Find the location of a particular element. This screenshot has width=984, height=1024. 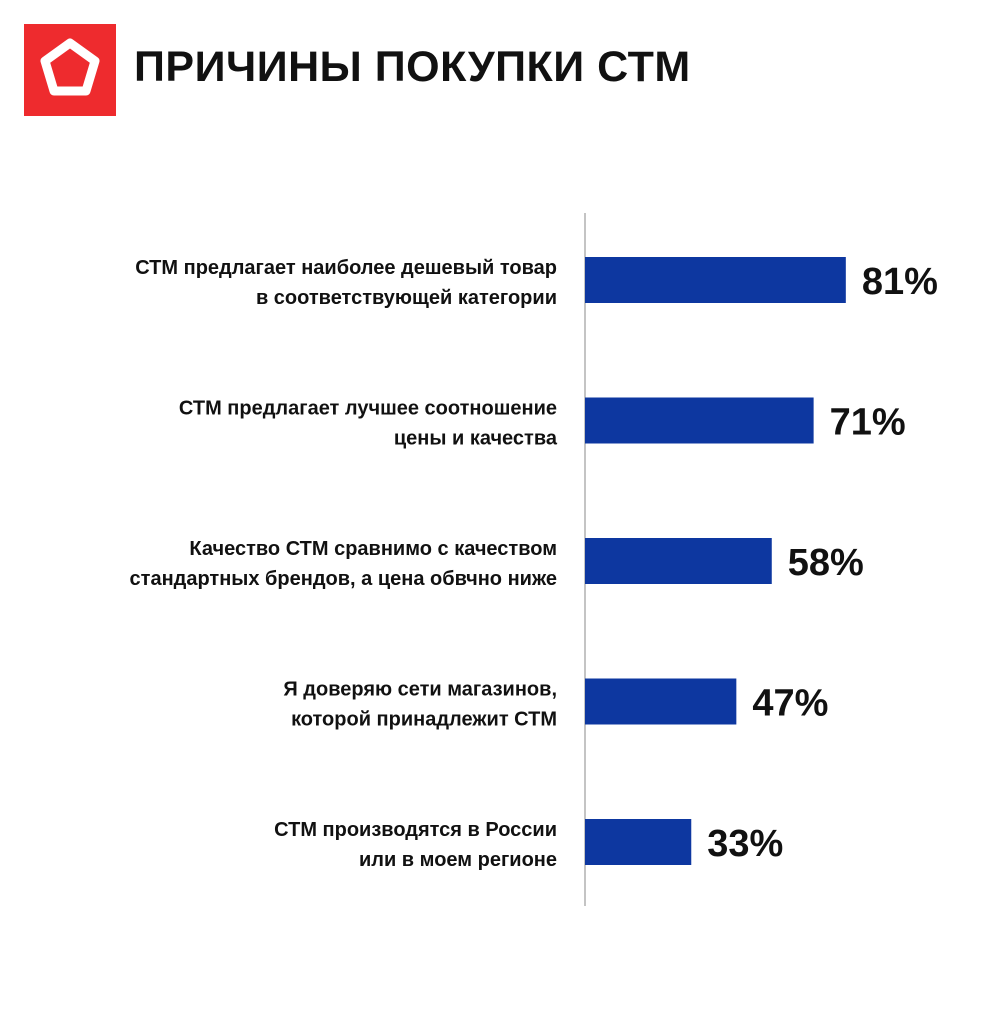

page-title: ПРИЧИНЫ ПОКУПКИ СТМ is located at coordinates (412, 67).